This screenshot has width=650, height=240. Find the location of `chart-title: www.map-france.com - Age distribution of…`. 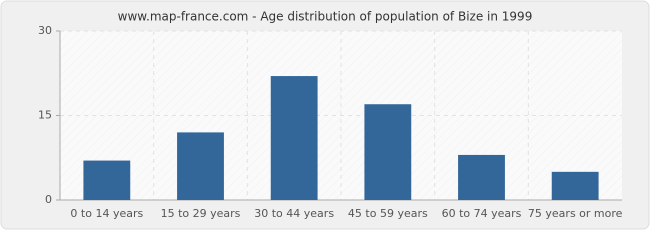

chart-title: www.map-france.com - Age distribution of… is located at coordinates (325, 17).